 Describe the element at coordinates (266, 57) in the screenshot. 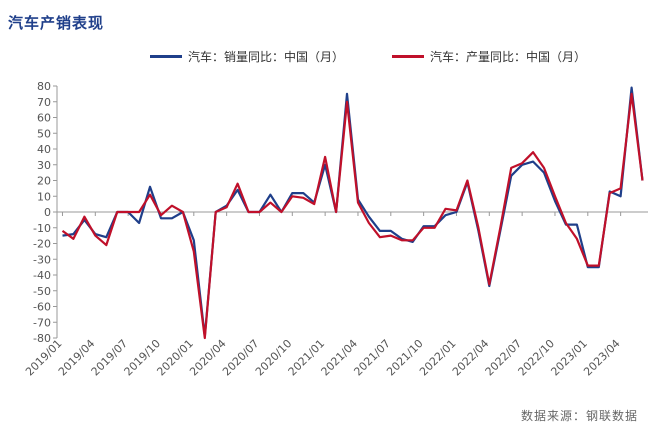

I see `legend-label-sales: 汽车：销量同比：中国（月）` at that location.